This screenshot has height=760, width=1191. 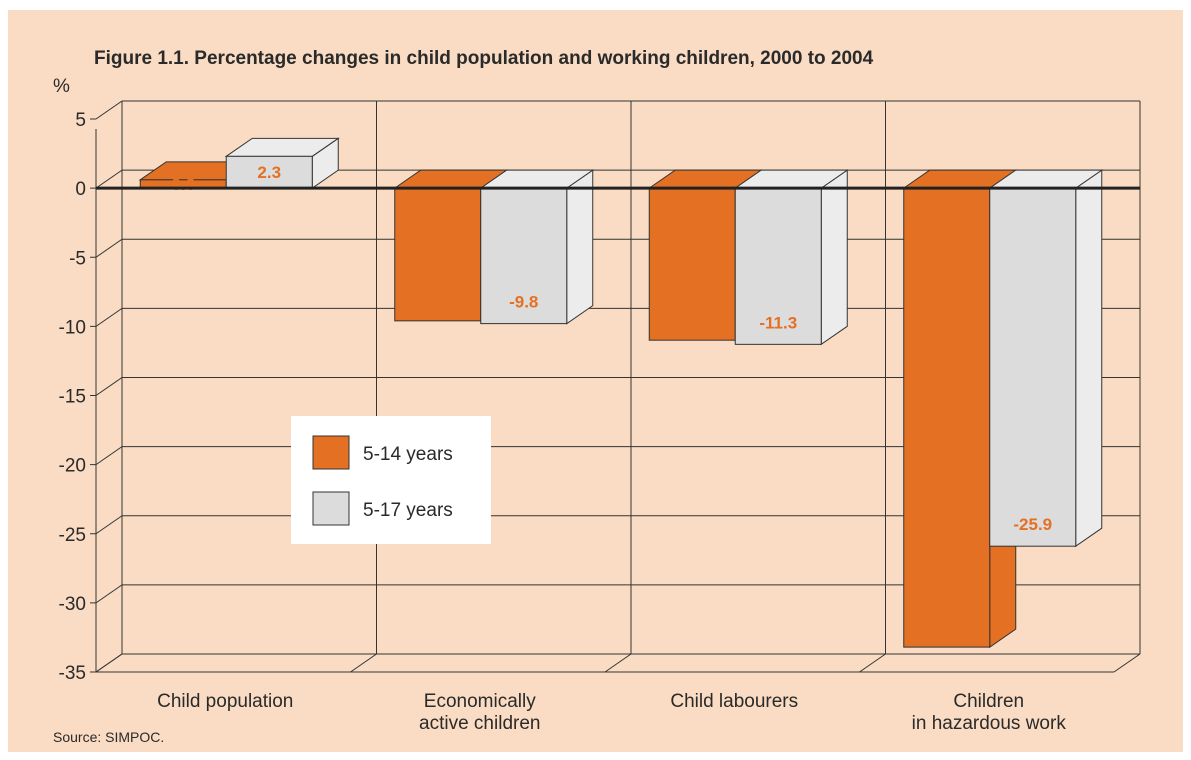 What do you see at coordinates (408, 454) in the screenshot?
I see `legend-label: 5-14 years` at bounding box center [408, 454].